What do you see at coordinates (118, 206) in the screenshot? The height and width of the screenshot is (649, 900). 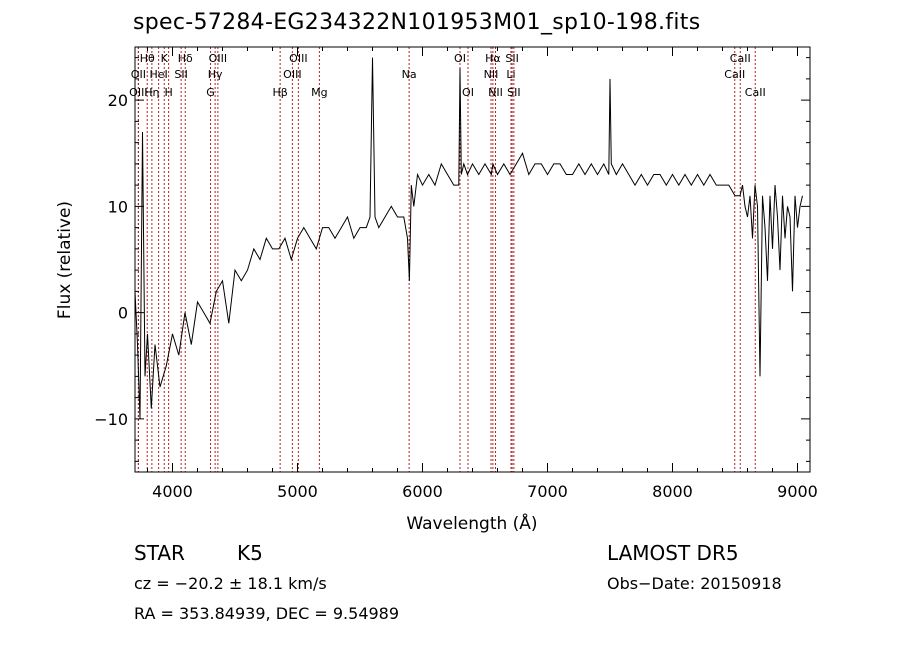 I see `y-tick-label: 10` at bounding box center [118, 206].